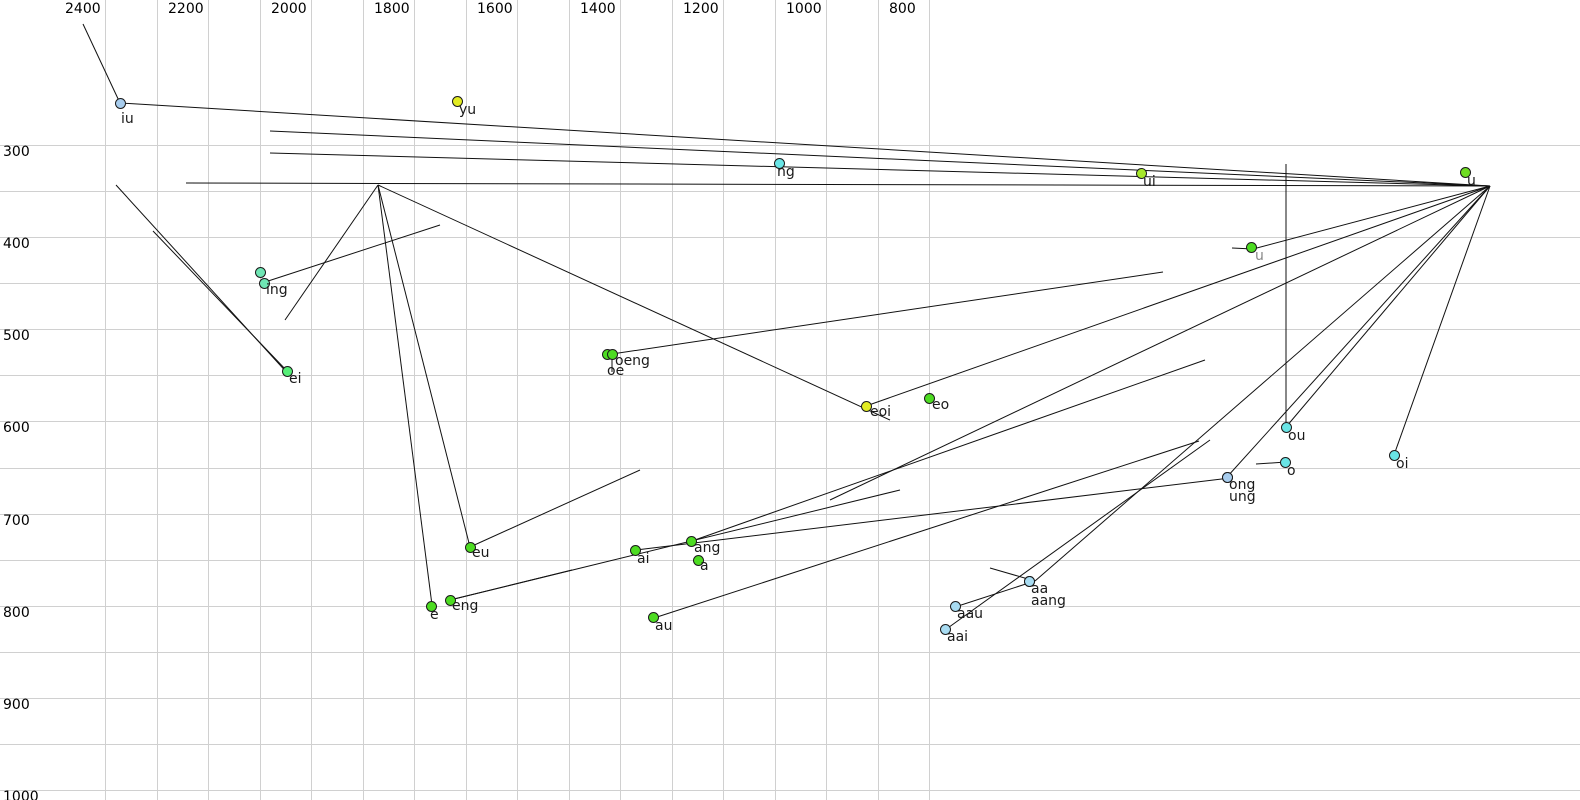 The image size is (1580, 800). What do you see at coordinates (598, 9) in the screenshot?
I see `x-tick-label: 1400` at bounding box center [598, 9].